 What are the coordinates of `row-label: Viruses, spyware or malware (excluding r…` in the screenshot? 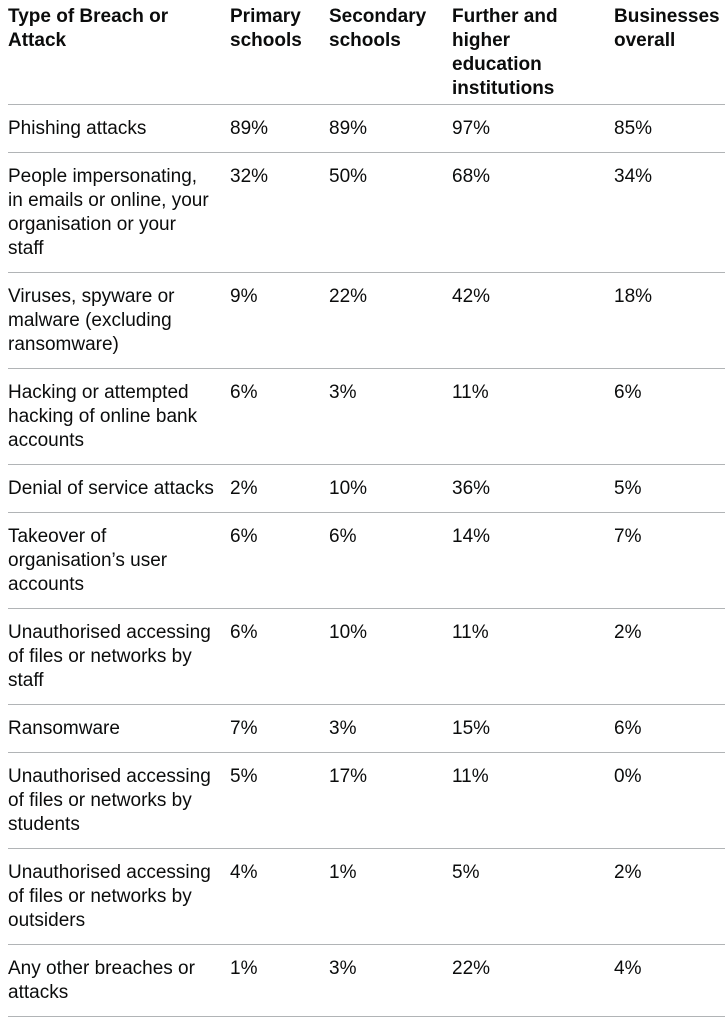 It's located at (119, 320).